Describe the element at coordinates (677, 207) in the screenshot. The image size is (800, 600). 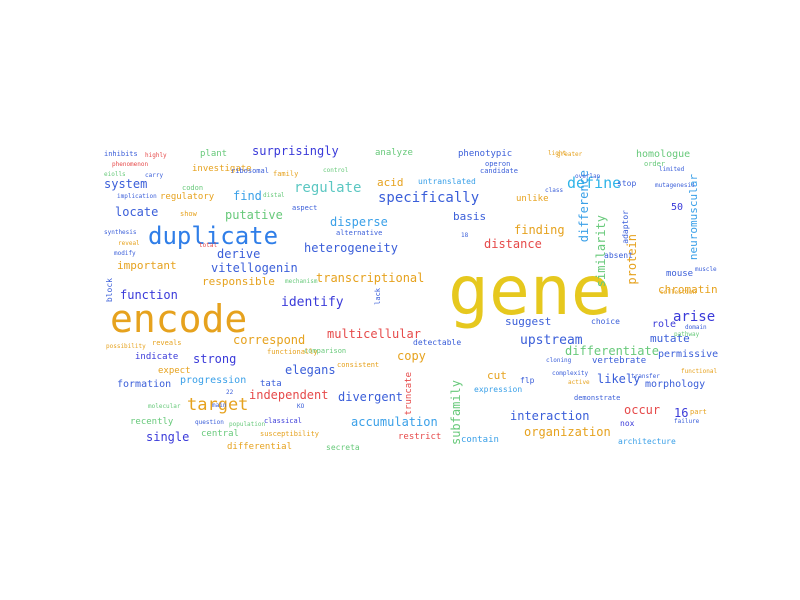
I see `word-cloud-word: 50` at that location.